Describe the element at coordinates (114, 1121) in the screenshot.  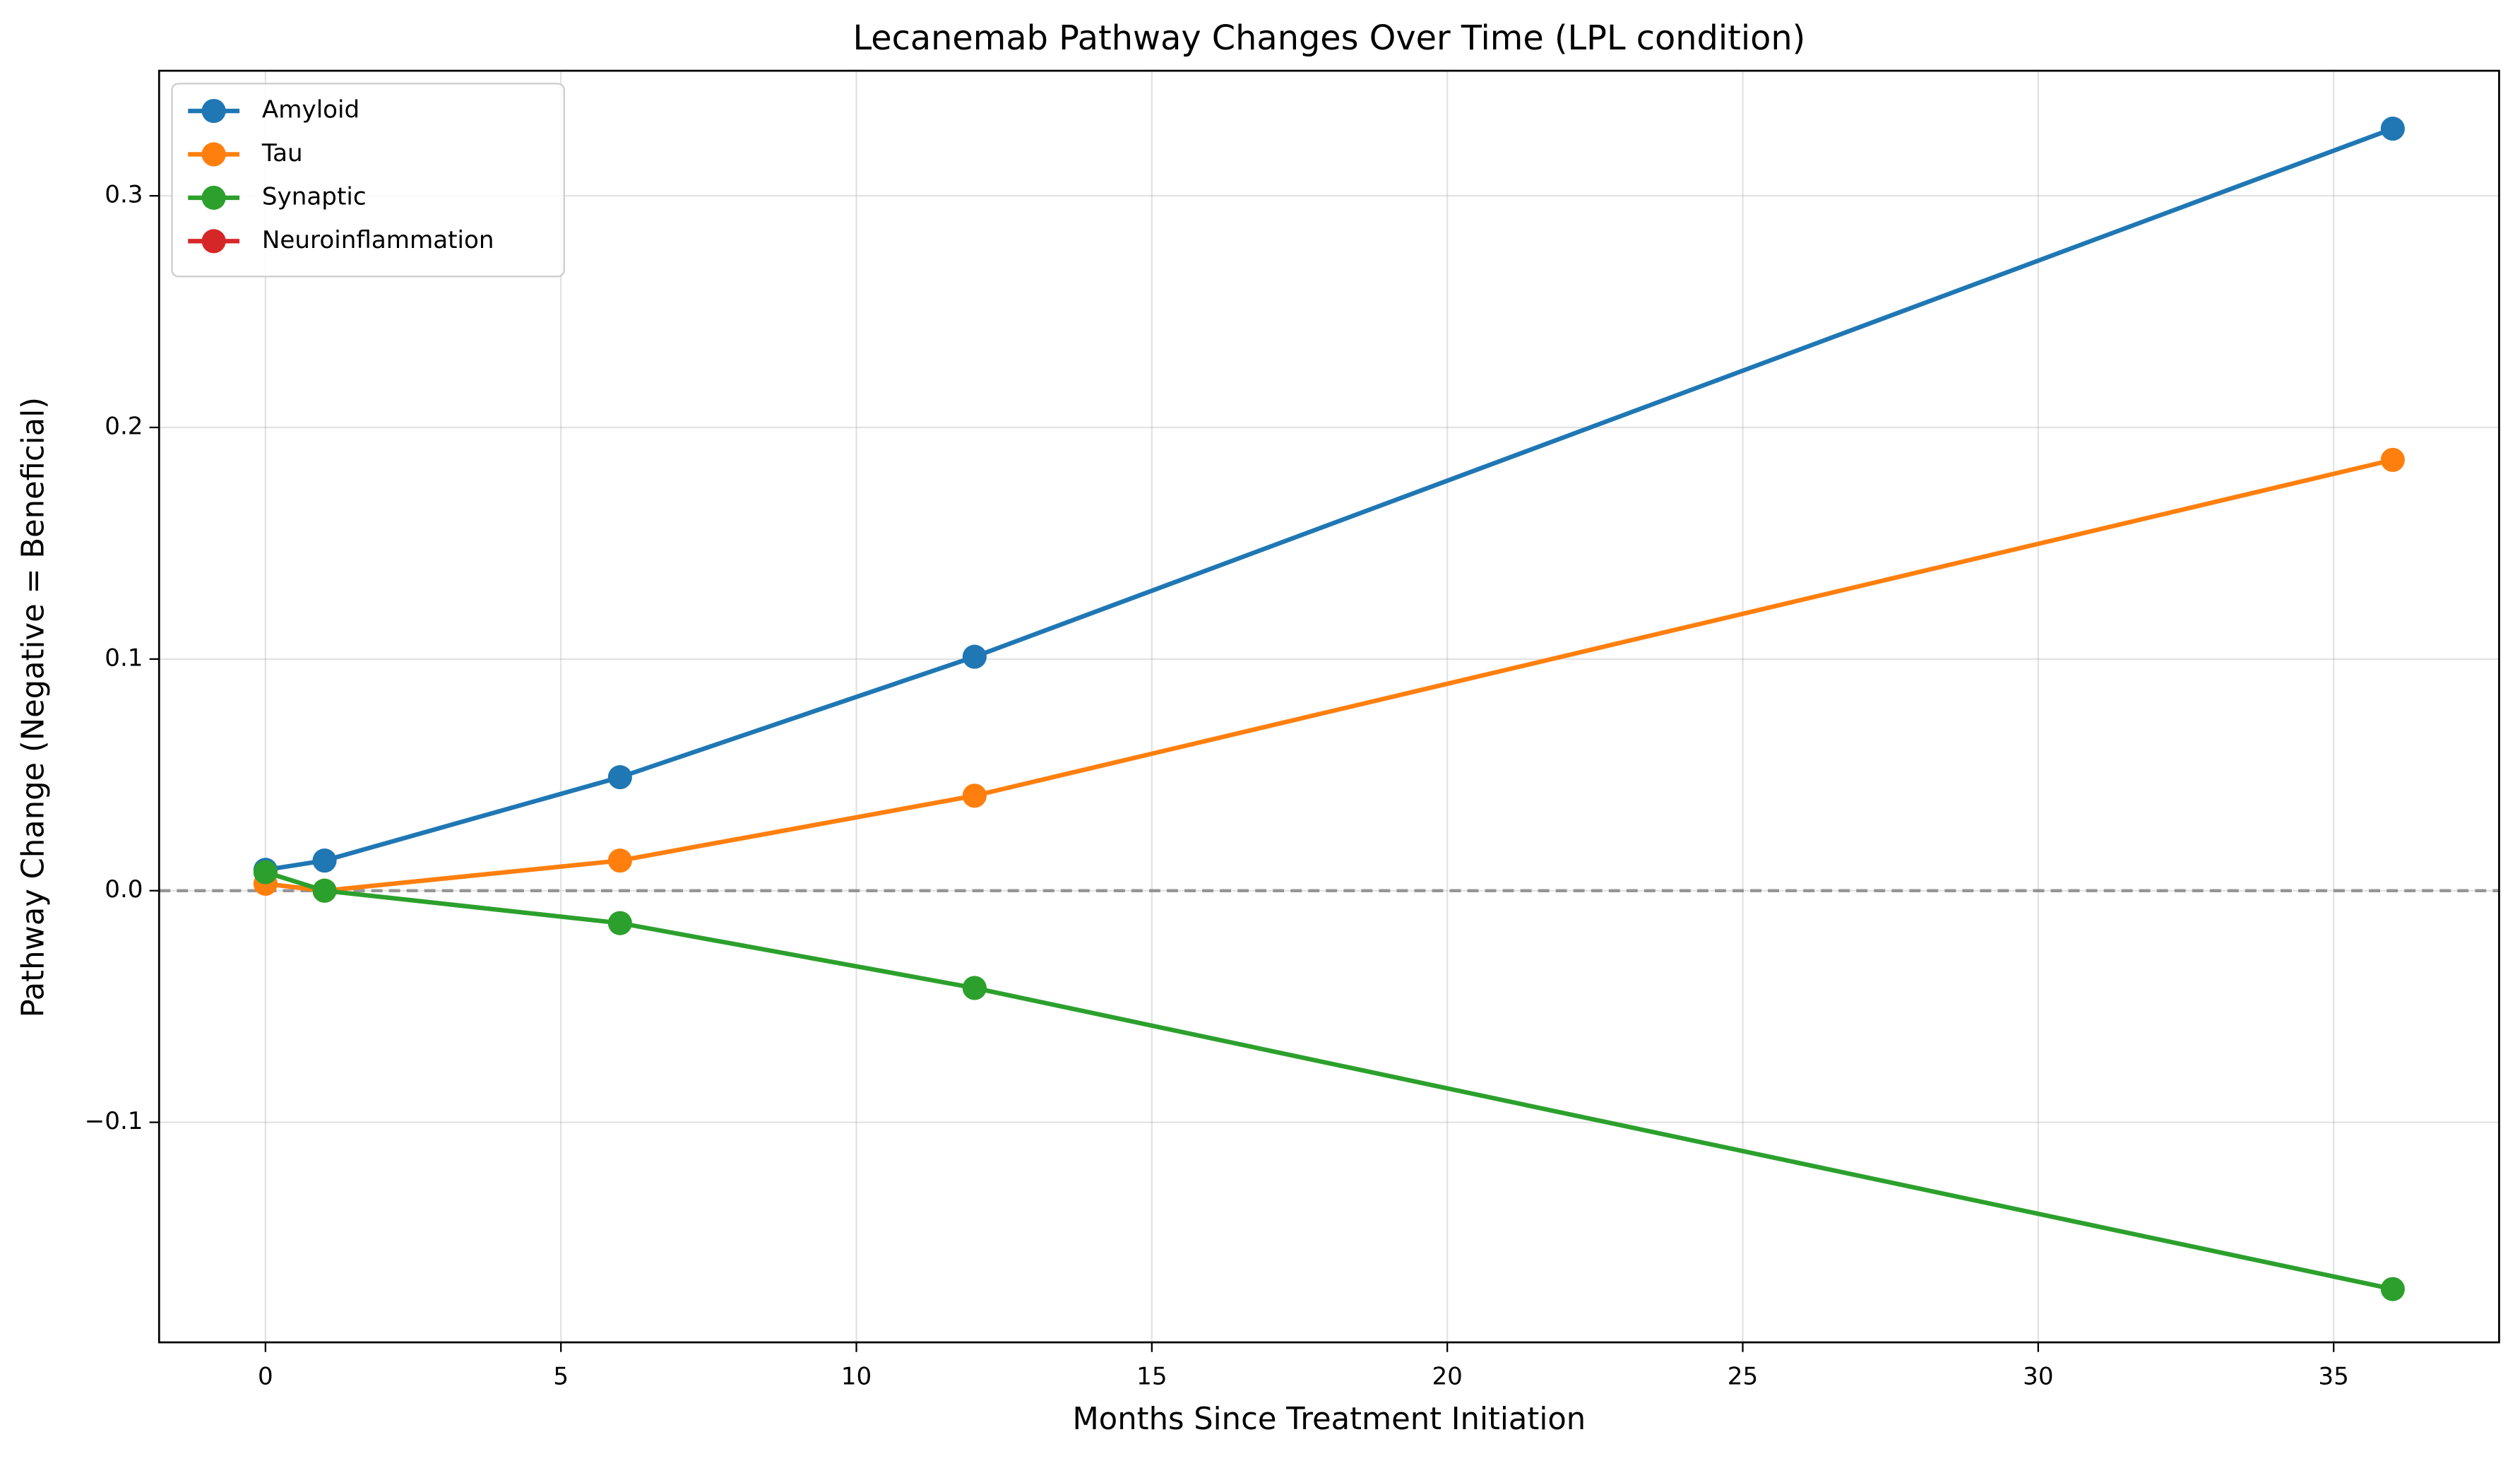
I see `y-tick-label: −0.1` at that location.